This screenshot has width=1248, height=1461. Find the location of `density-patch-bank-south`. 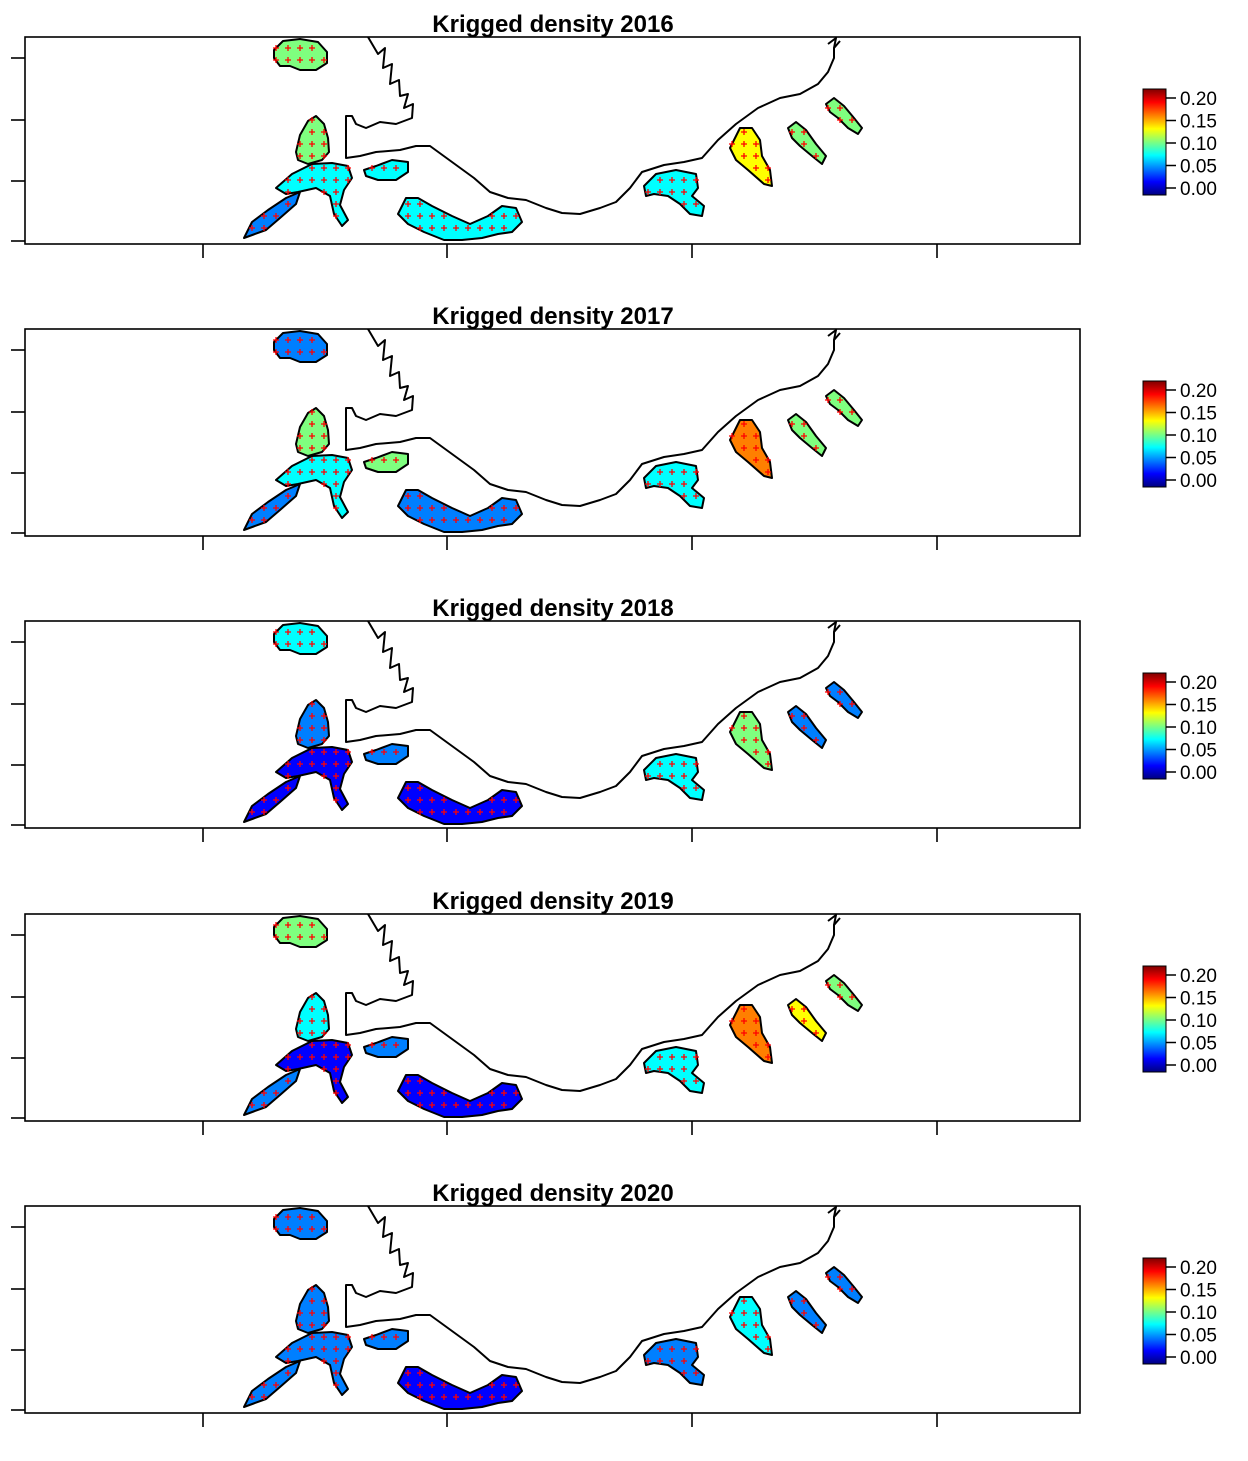

density-patch-bank-south is located at coordinates (460, 219).